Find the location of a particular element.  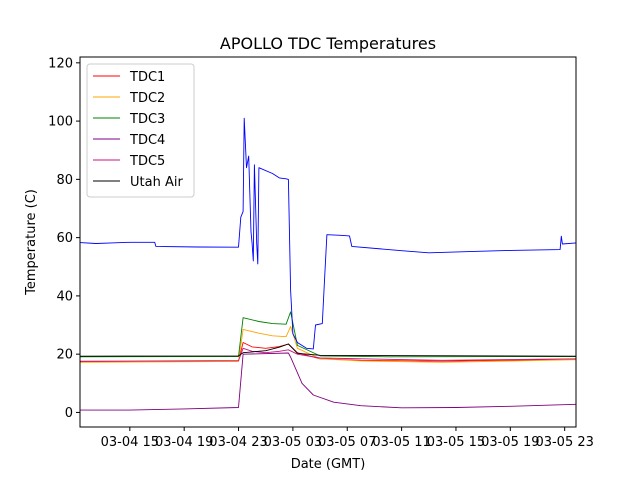

x-tick-label: 03-05 23 is located at coordinates (564, 442).